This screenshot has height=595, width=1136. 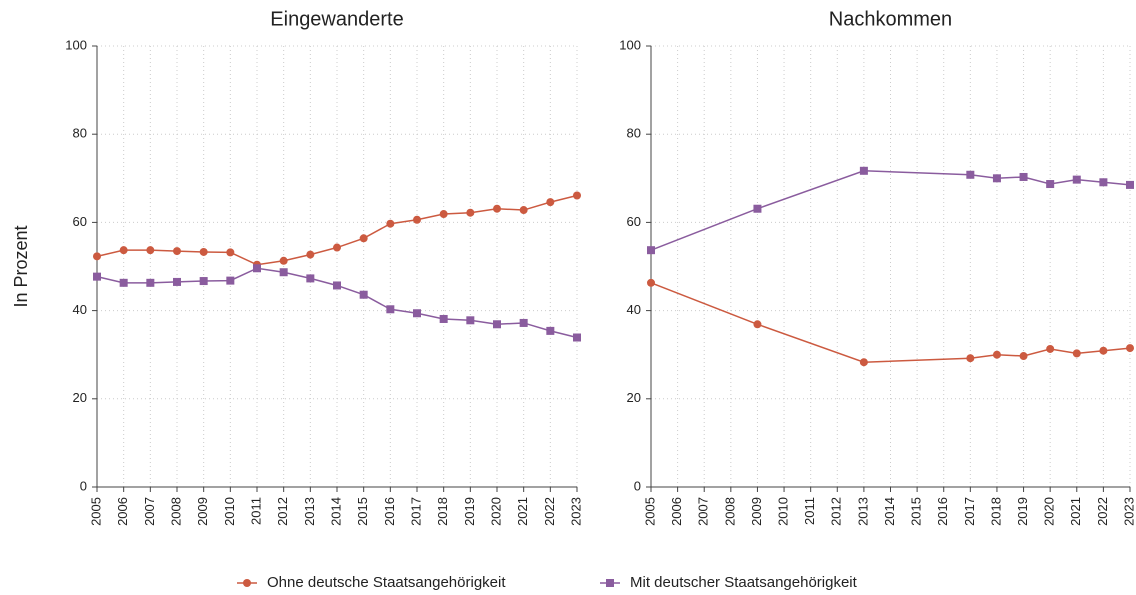 What do you see at coordinates (890, 19) in the screenshot?
I see `panel-title: Nachkommen` at bounding box center [890, 19].